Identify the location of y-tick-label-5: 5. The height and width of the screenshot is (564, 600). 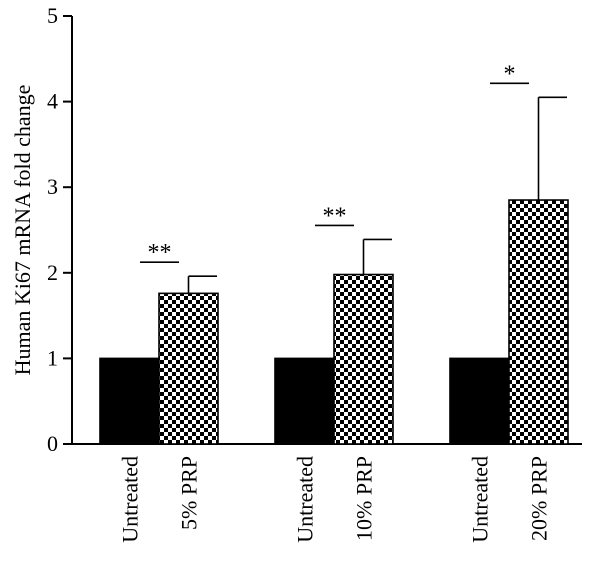
(52, 15).